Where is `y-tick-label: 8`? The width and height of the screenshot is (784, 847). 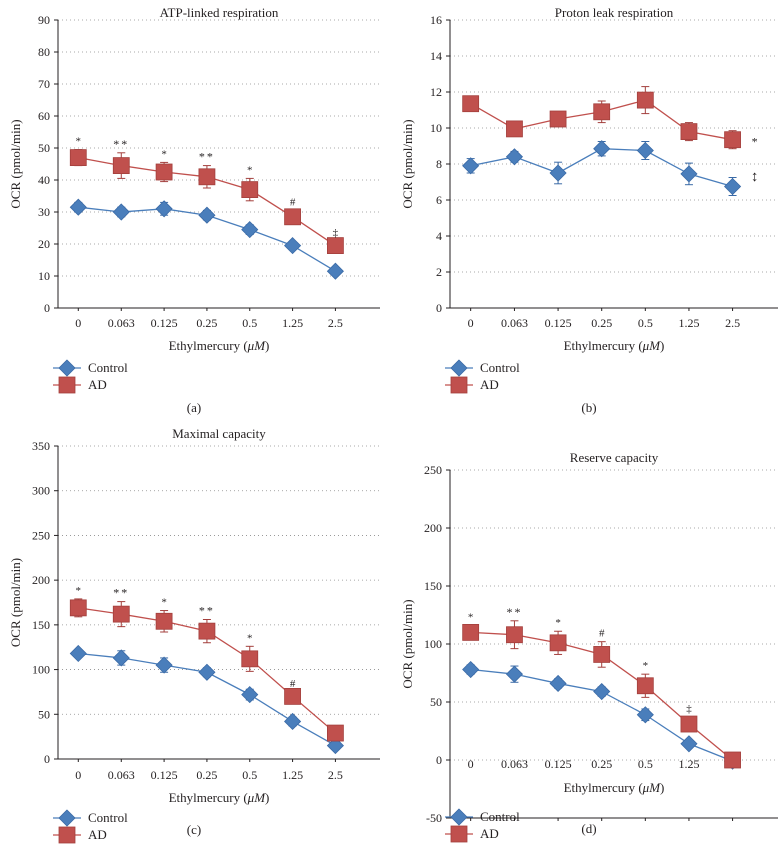
y-tick-label: 8 is located at coordinates (439, 164).